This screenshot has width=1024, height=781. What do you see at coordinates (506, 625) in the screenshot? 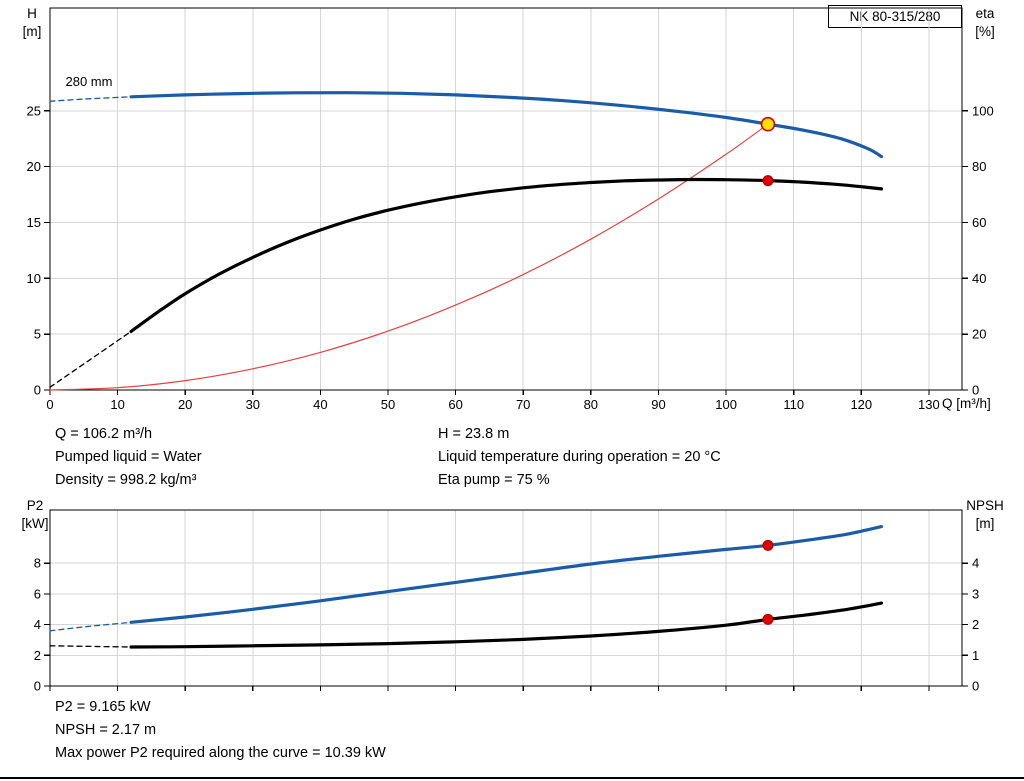
I see `npsh-curve` at bounding box center [506, 625].